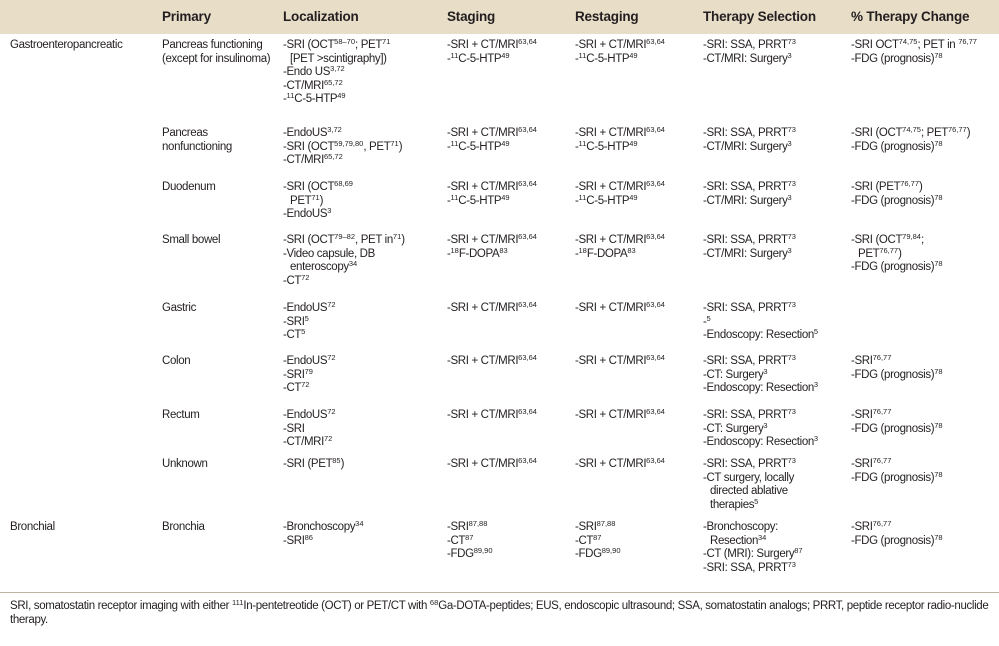  What do you see at coordinates (777, 263) in the screenshot?
I see `table-cell: -SRI: SSA, PRRT73 -CT/MRI: Surgery3` at bounding box center [777, 263].